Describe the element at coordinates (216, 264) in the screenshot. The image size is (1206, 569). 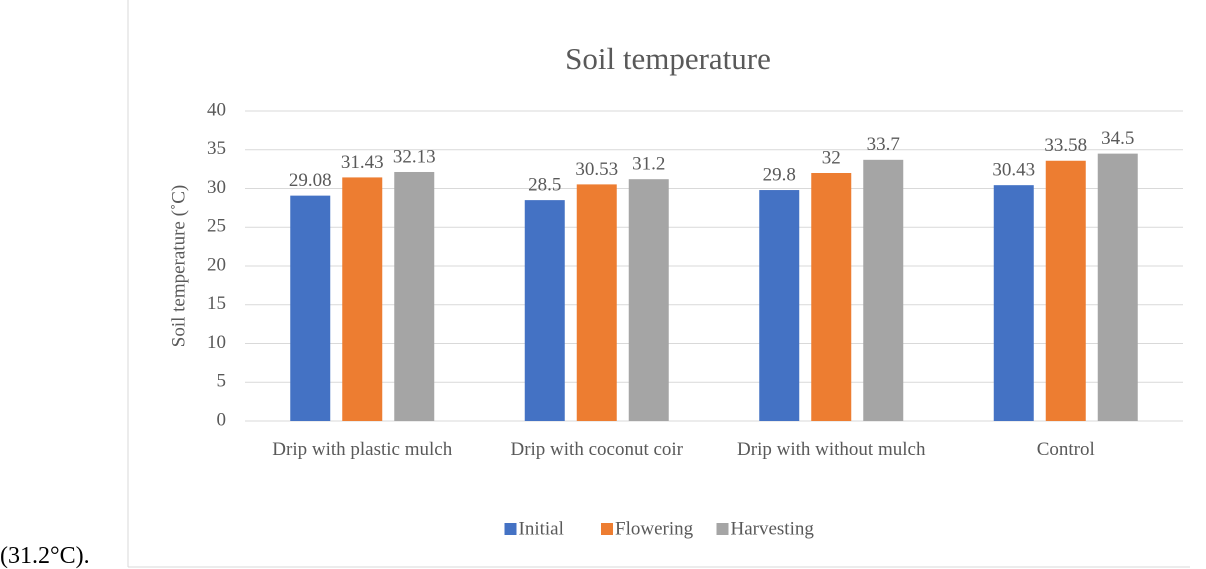
I see `y-tick-label: 20` at that location.